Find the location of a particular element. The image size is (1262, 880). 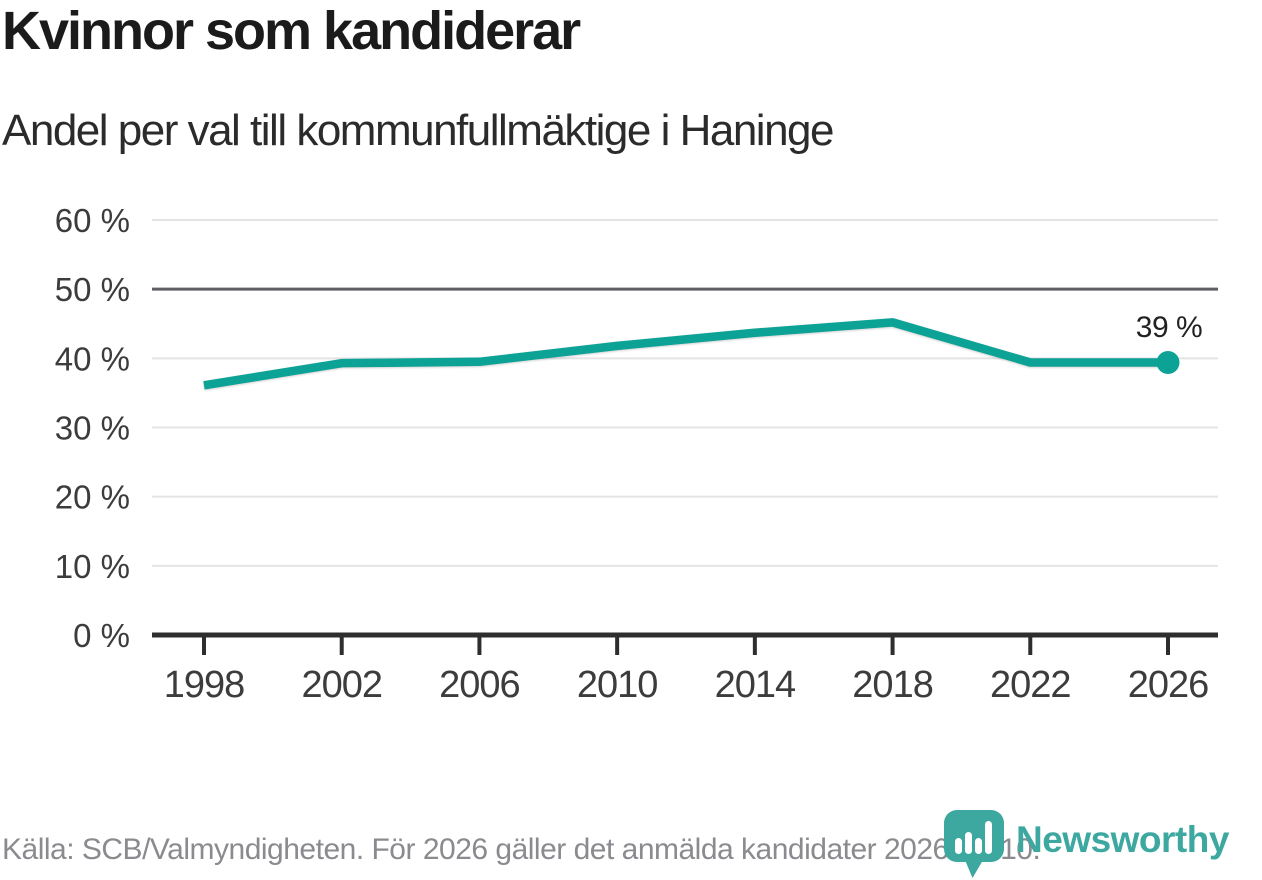

x-tick-label-2026: 2026 is located at coordinates (1168, 685).